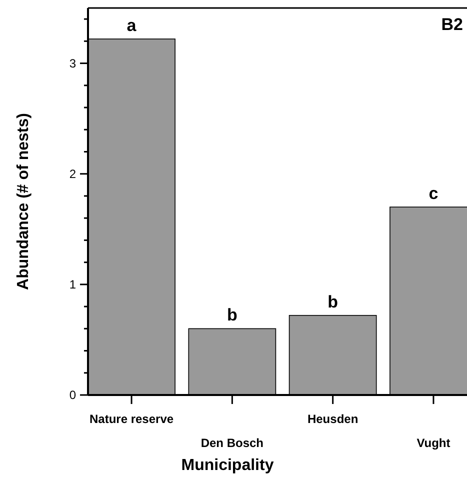 This screenshot has width=467, height=484. Describe the element at coordinates (72, 285) in the screenshot. I see `y-tick-label: 1` at that location.